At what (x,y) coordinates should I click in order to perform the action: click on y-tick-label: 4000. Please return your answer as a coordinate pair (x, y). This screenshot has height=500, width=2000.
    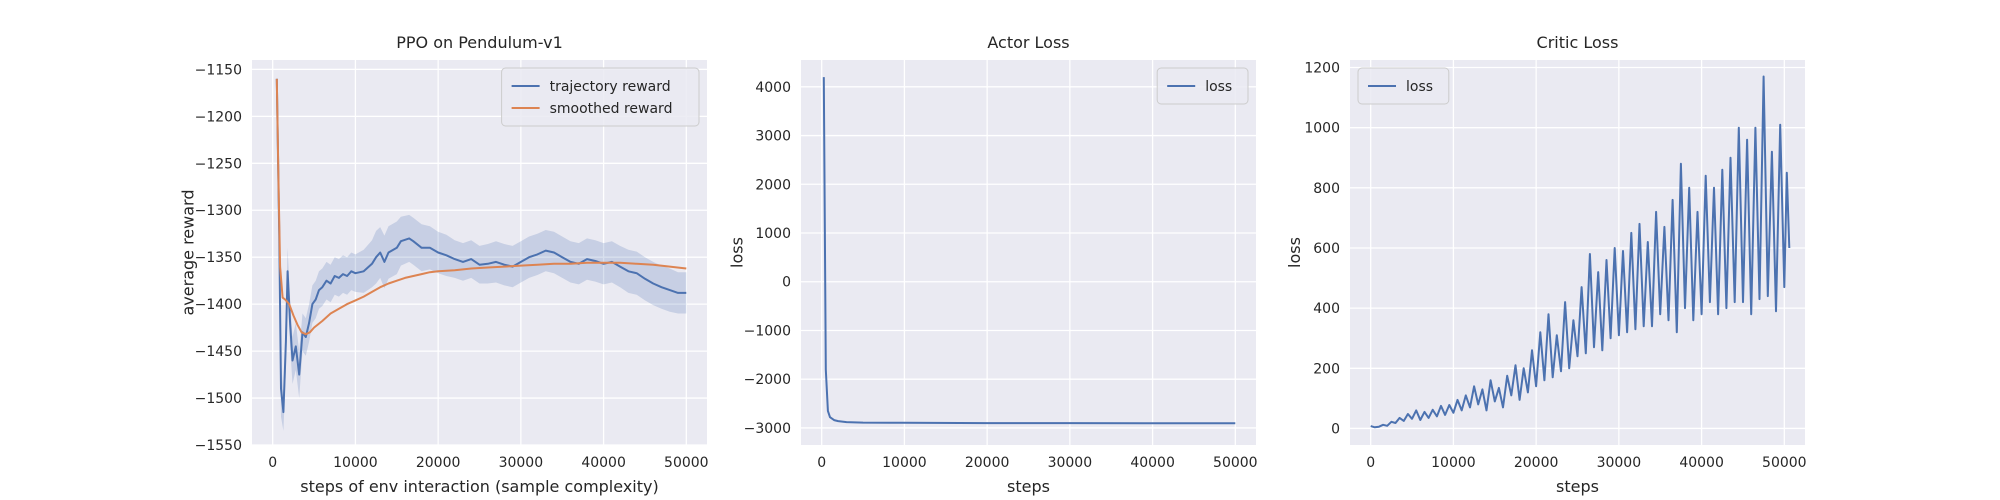
    Looking at the image, I should click on (773, 88).